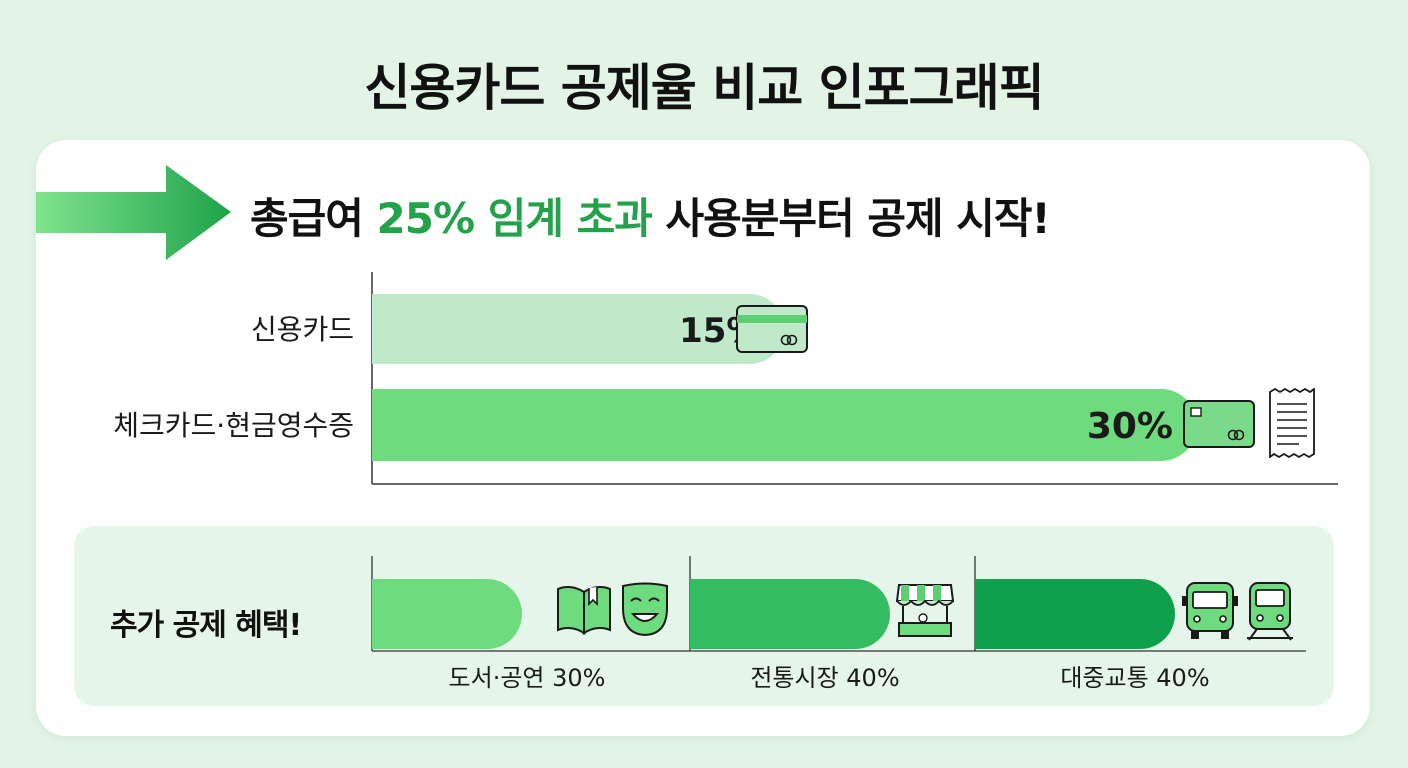 This screenshot has height=768, width=1408. Describe the element at coordinates (133, 212) in the screenshot. I see `arrow-icon` at that location.